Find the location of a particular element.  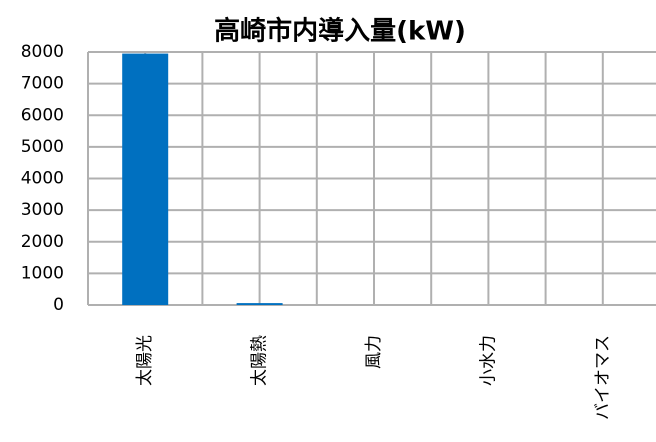

y-tick-label: 5000 is located at coordinates (42, 147).